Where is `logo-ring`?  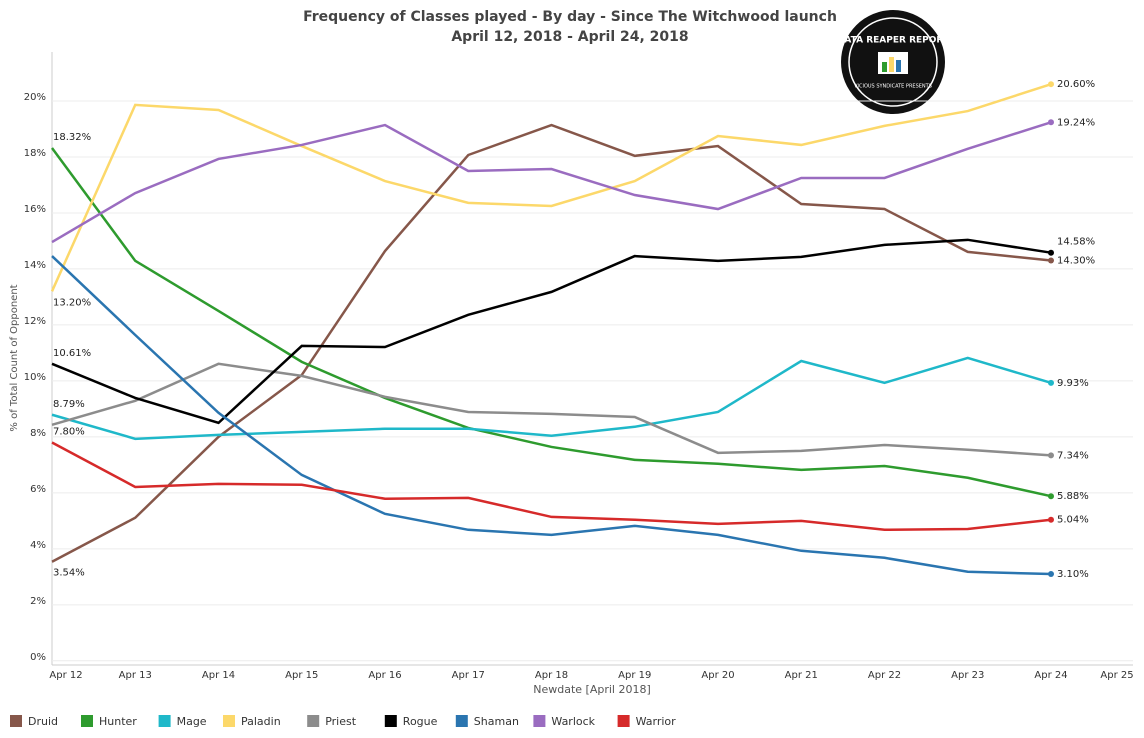
logo-ring is located at coordinates (893, 62).